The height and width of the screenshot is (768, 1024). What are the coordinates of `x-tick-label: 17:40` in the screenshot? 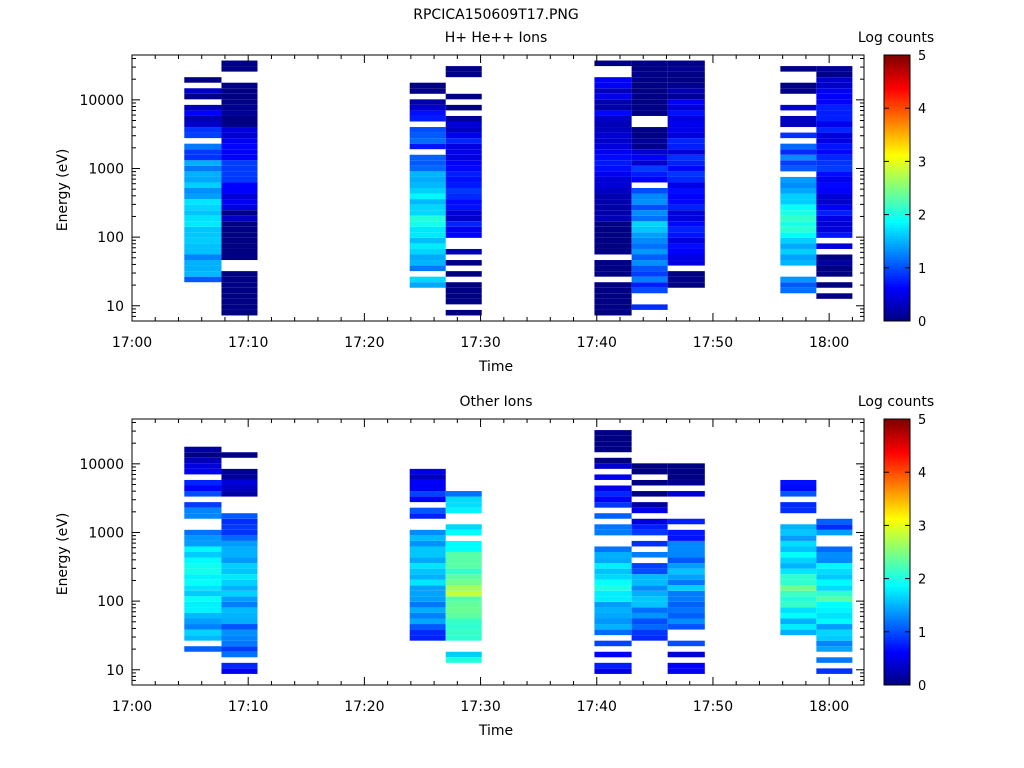 It's located at (597, 707).